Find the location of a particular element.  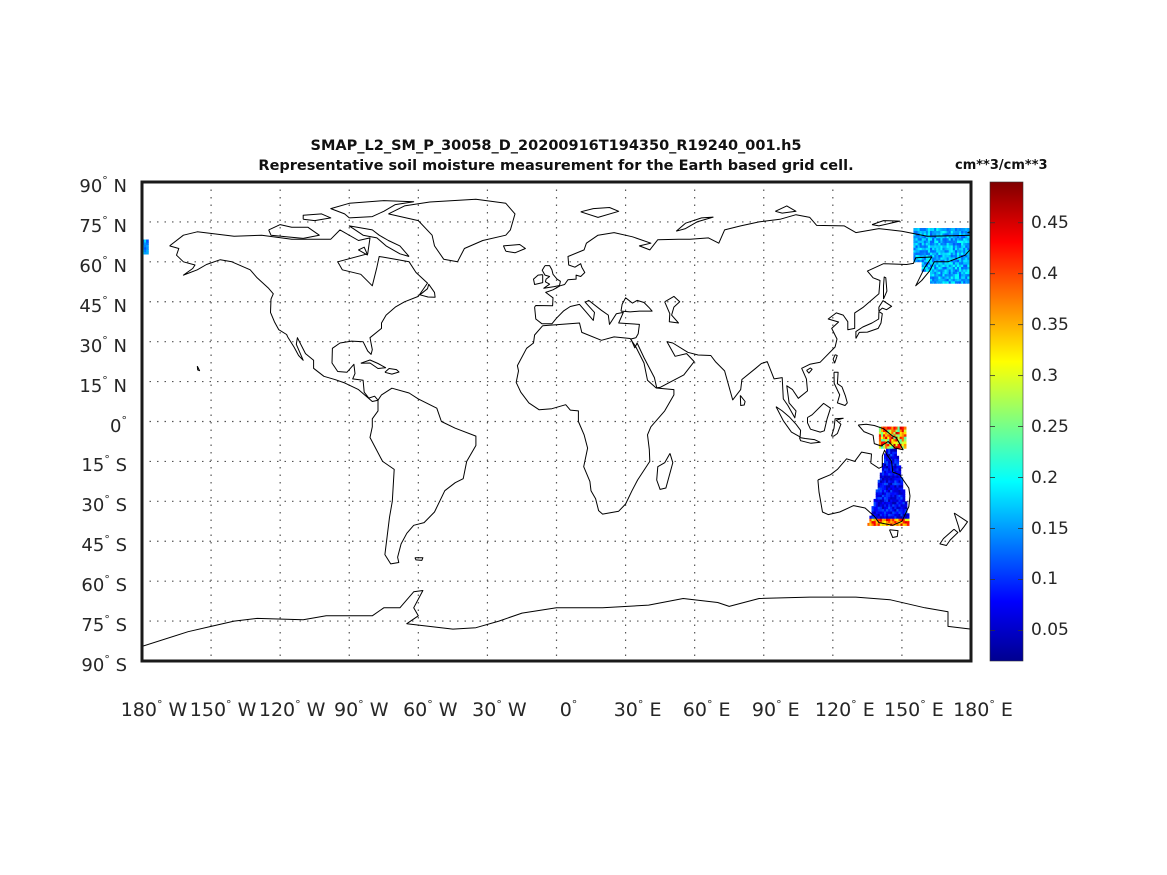

colorbar-ticks is located at coordinates (1006, 426).